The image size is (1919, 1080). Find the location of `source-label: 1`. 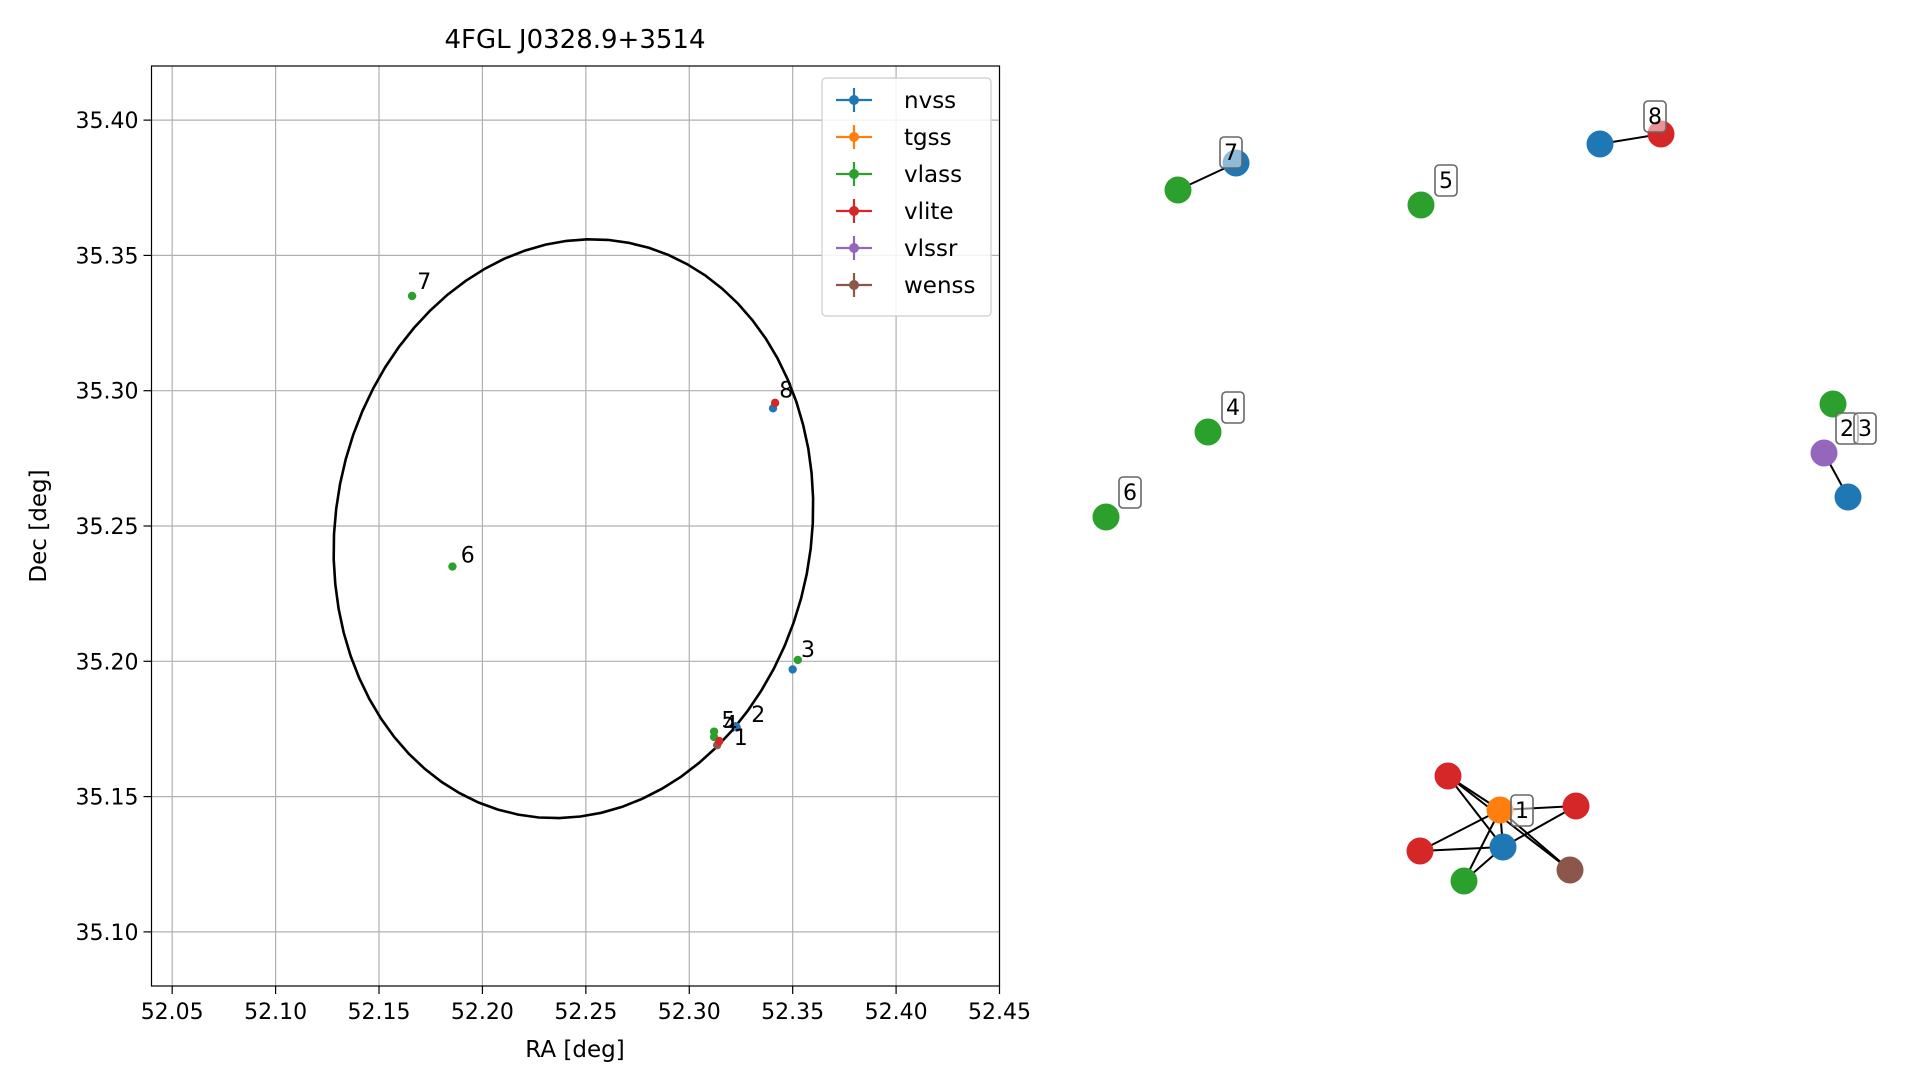

source-label: 1 is located at coordinates (741, 738).